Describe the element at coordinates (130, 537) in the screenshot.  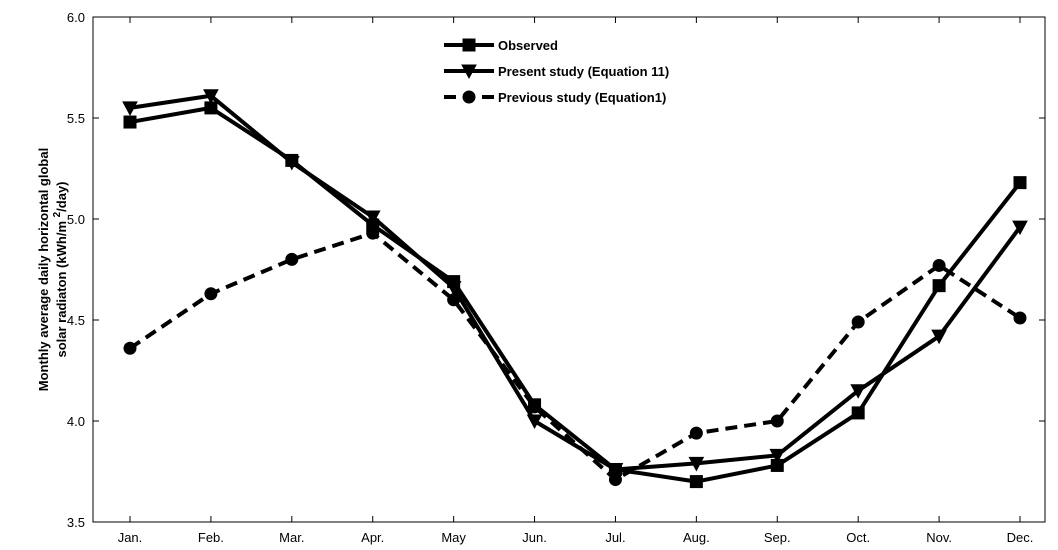
I see `x-tick-label: Jan.` at that location.